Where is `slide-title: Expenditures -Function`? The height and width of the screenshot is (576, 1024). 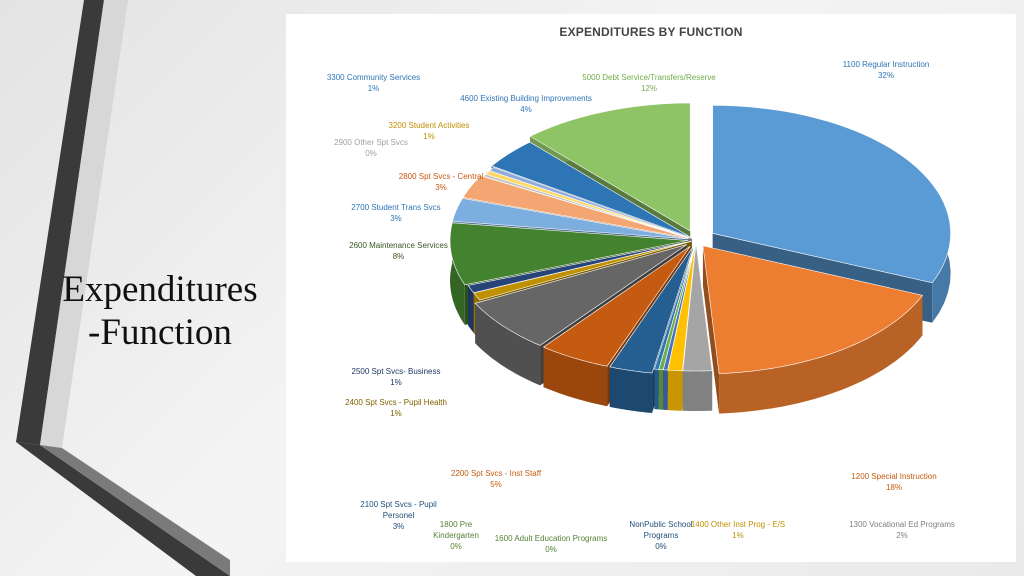
slide-title: Expenditures -Function is located at coordinates (160, 311).